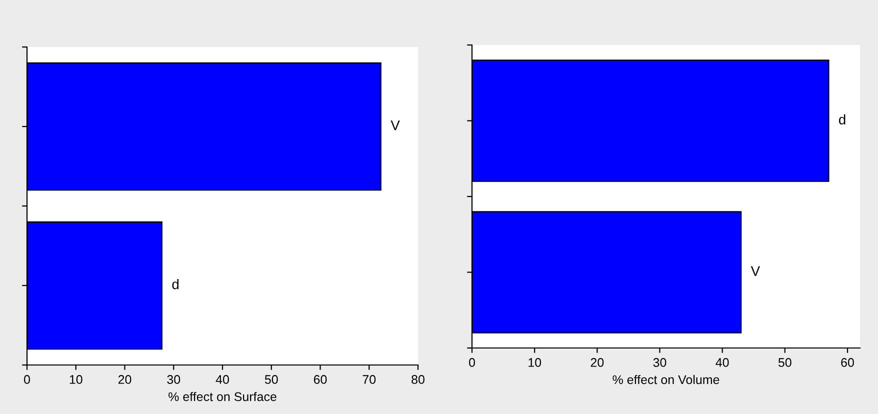  I want to click on x-tick-label: 80, so click(418, 379).